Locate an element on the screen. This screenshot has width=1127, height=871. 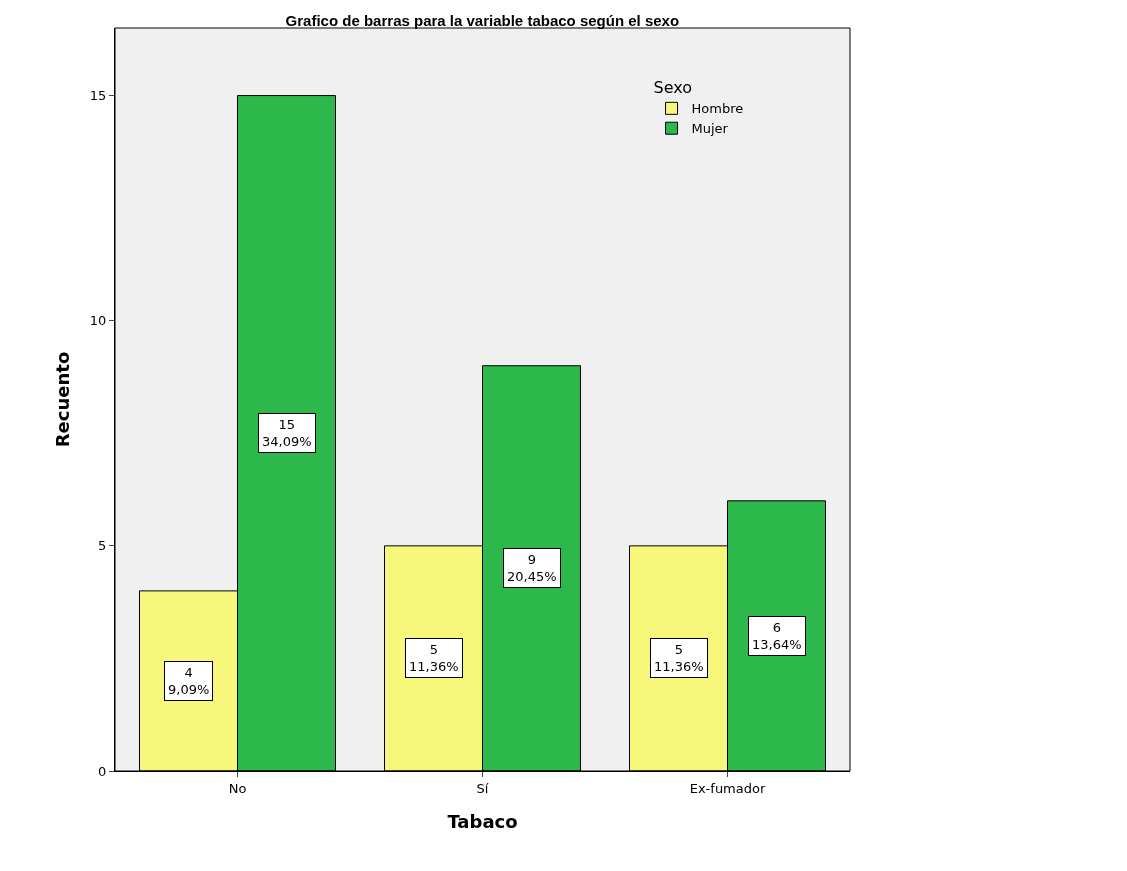
data-label: 6 13,64% is located at coordinates (777, 636).